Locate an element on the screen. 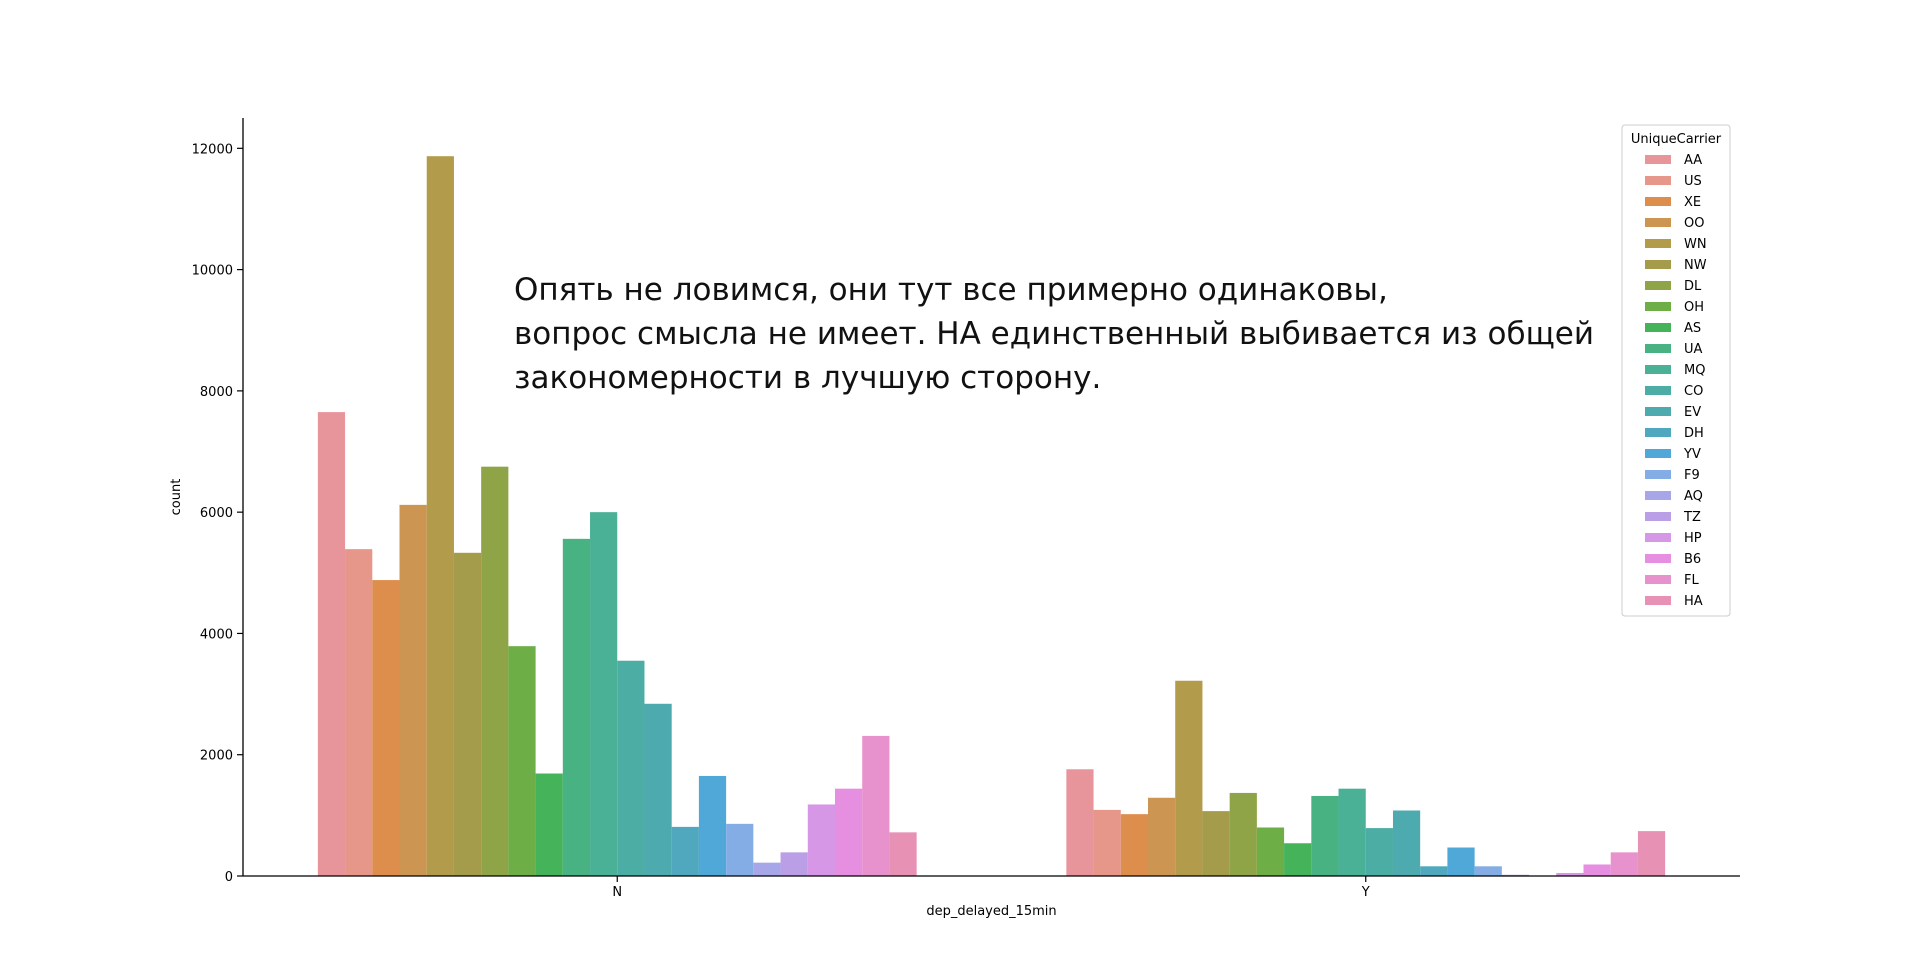  y-tick-label: 2000 is located at coordinates (216, 756).